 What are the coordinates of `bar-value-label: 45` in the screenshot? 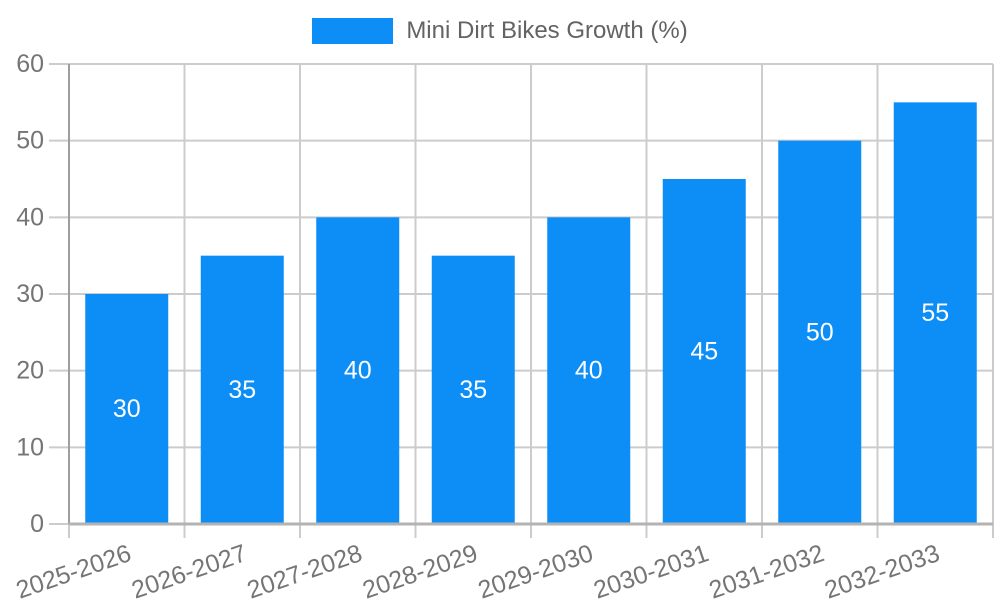 It's located at (704, 352).